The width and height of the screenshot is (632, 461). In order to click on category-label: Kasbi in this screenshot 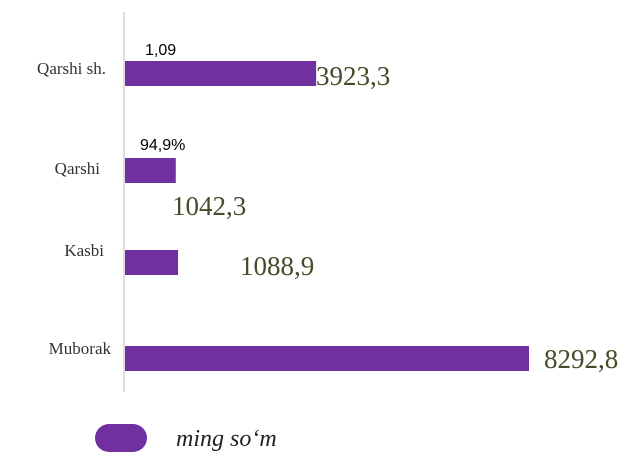, I will do `click(84, 250)`.